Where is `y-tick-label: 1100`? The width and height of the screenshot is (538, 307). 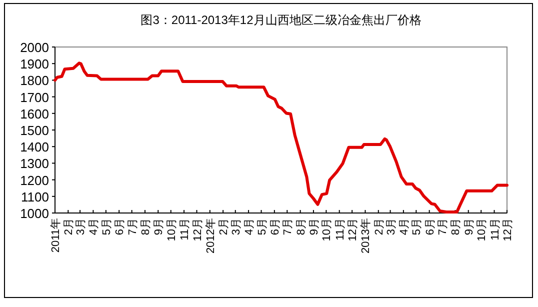
y-tick-label: 1100 is located at coordinates (35, 196).